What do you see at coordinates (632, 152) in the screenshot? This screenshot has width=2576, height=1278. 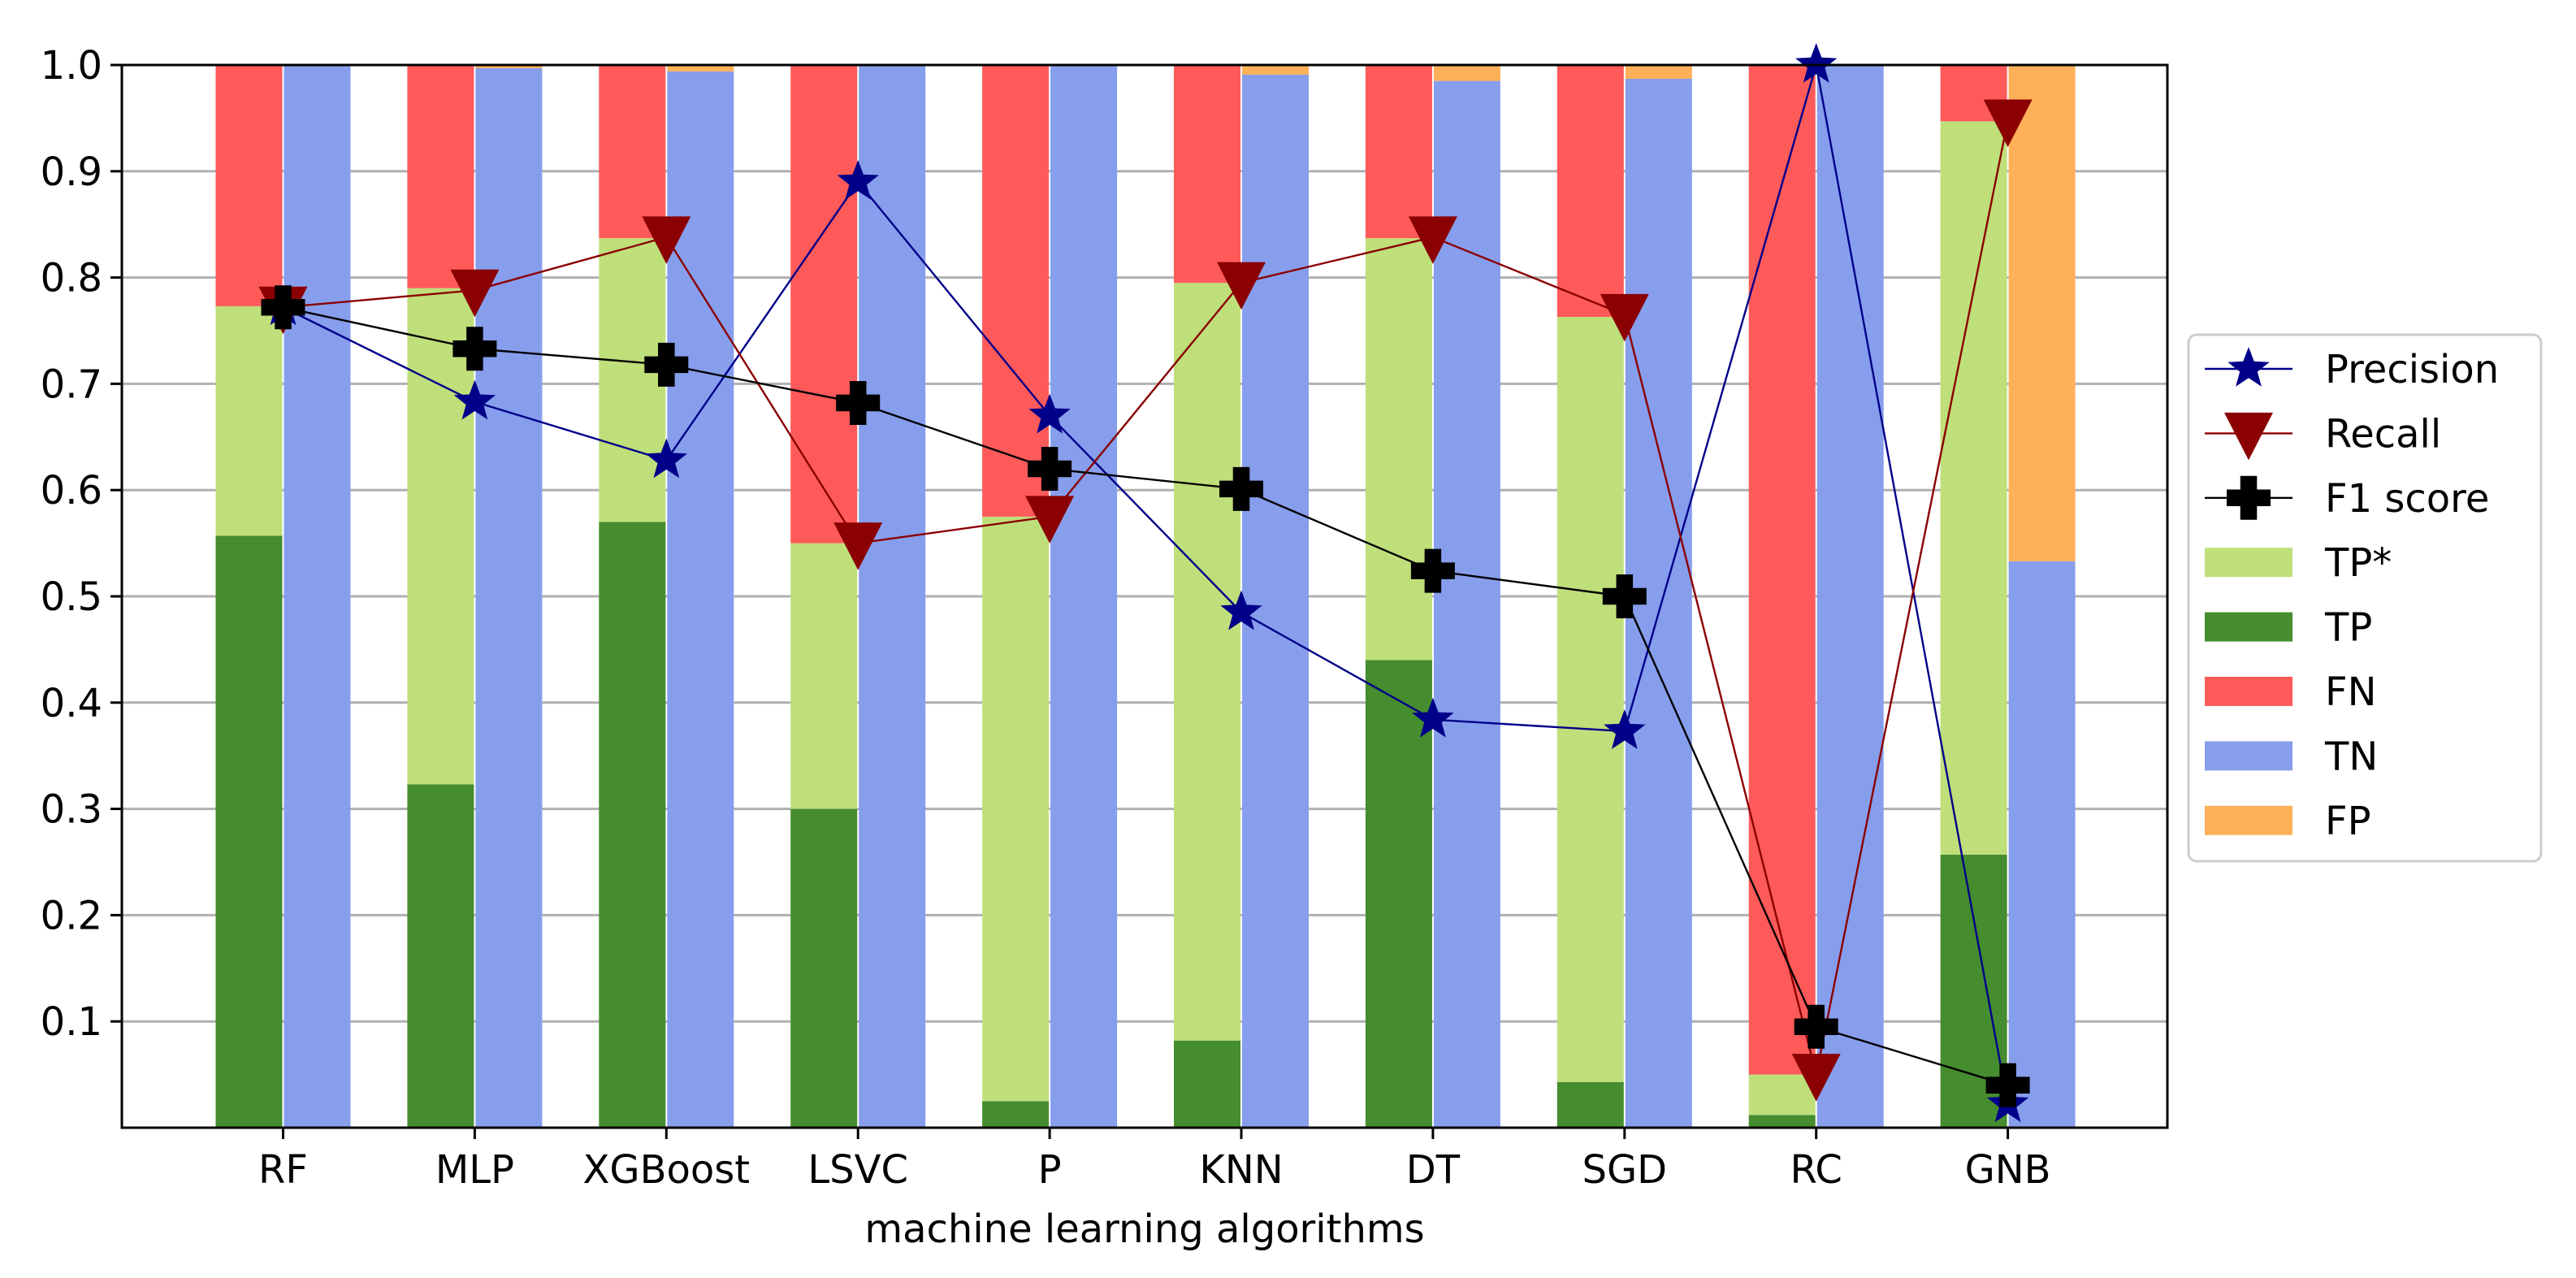 I see `bar-fn-xgboost` at bounding box center [632, 152].